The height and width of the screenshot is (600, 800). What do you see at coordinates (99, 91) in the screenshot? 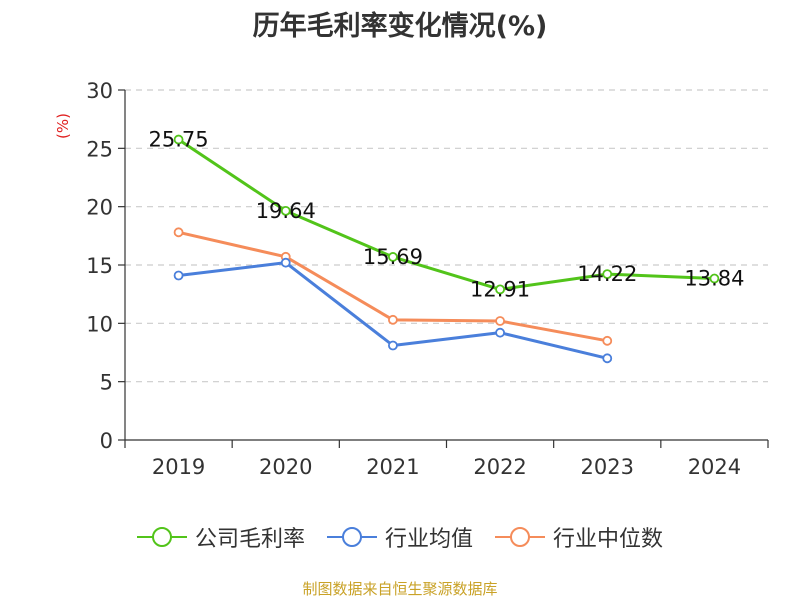
I see `y-tick-label: 30` at bounding box center [99, 91].